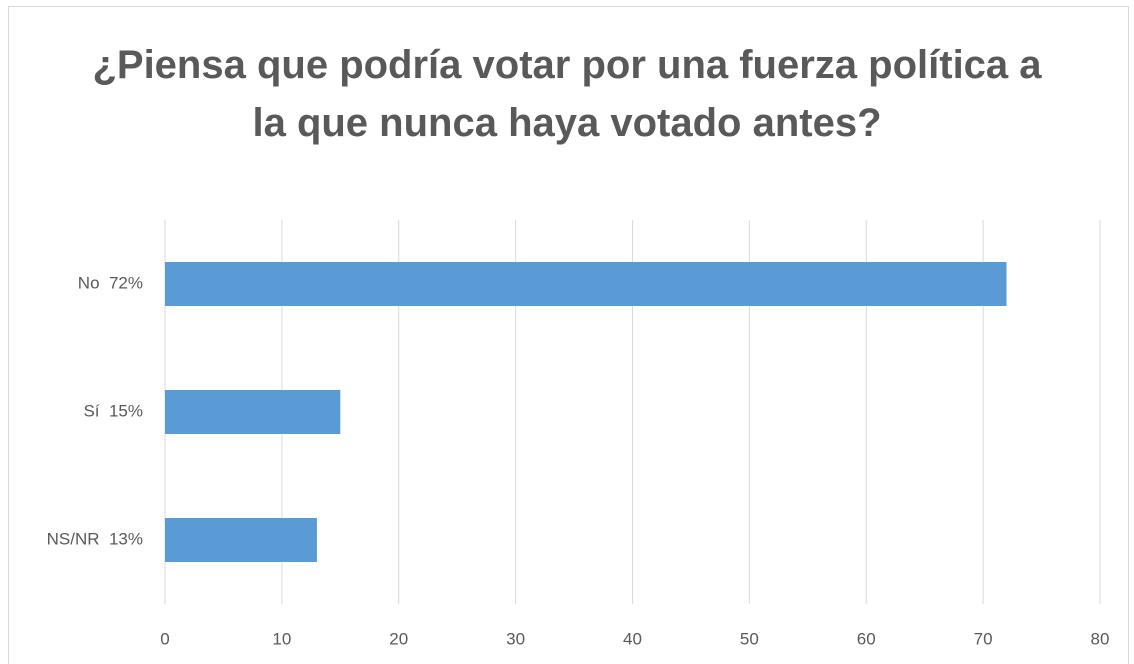 This screenshot has width=1134, height=664. What do you see at coordinates (110, 282) in the screenshot?
I see `y-tick-label: No 72%` at bounding box center [110, 282].